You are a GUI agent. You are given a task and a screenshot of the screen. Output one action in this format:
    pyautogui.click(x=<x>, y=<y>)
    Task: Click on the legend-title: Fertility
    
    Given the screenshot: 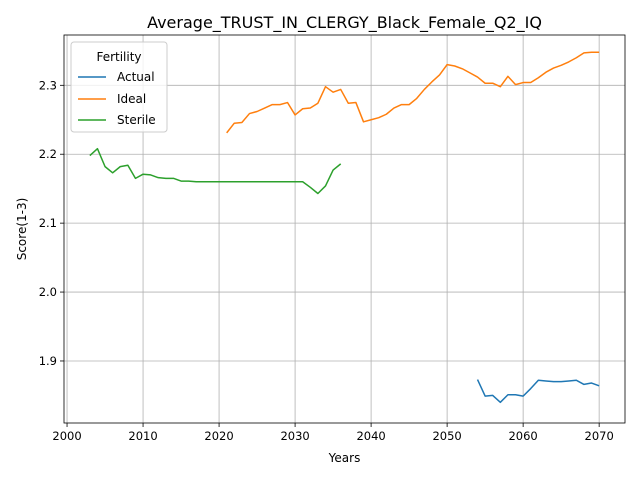 What is the action you would take?
    pyautogui.click(x=118, y=57)
    